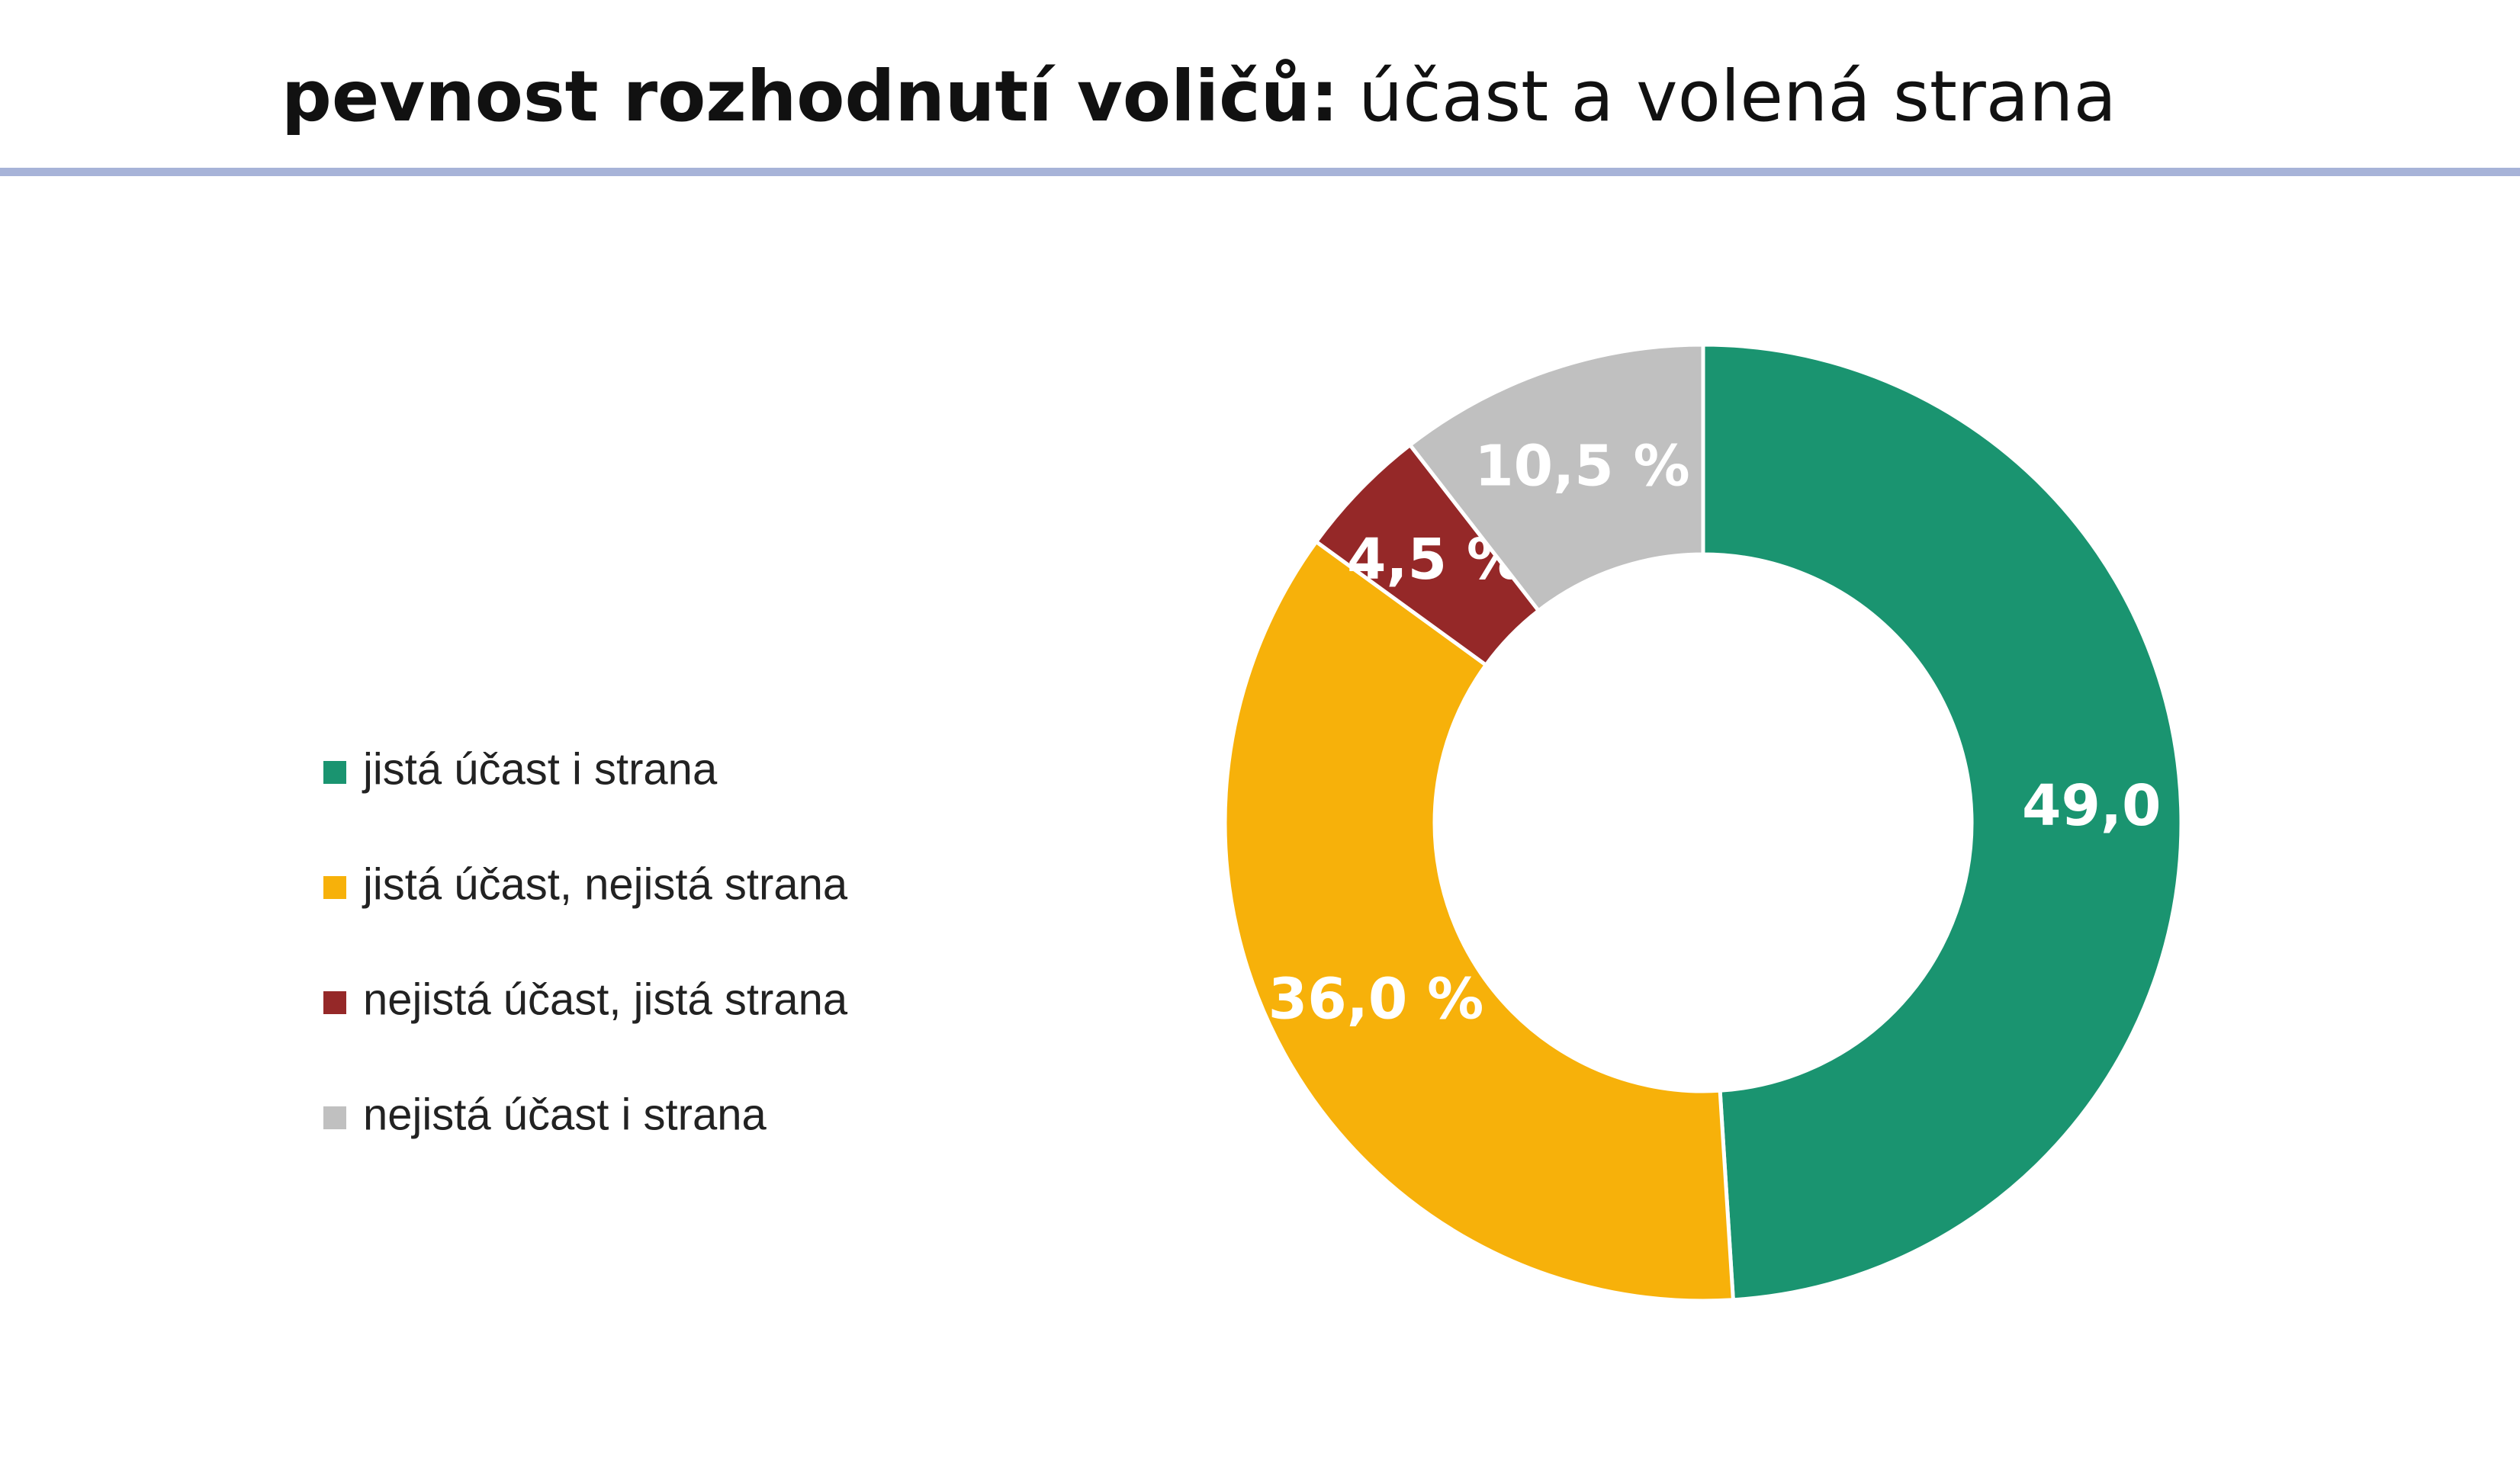  I want to click on value-label: 49,0 %, so click(2130, 806).